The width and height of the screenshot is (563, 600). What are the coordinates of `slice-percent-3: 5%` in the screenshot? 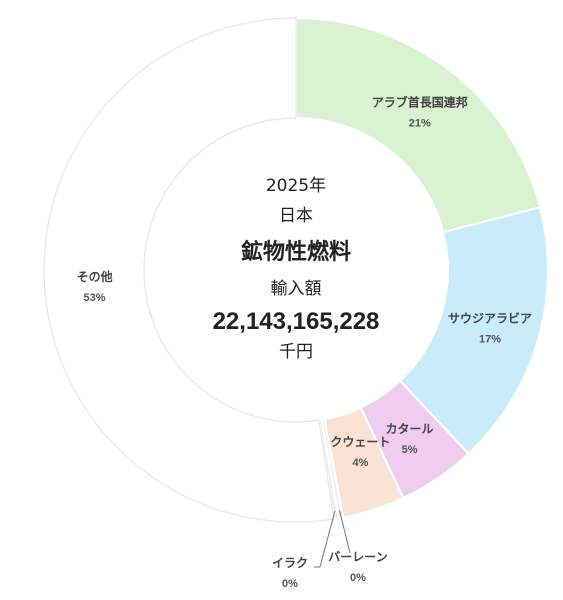 It's located at (410, 450).